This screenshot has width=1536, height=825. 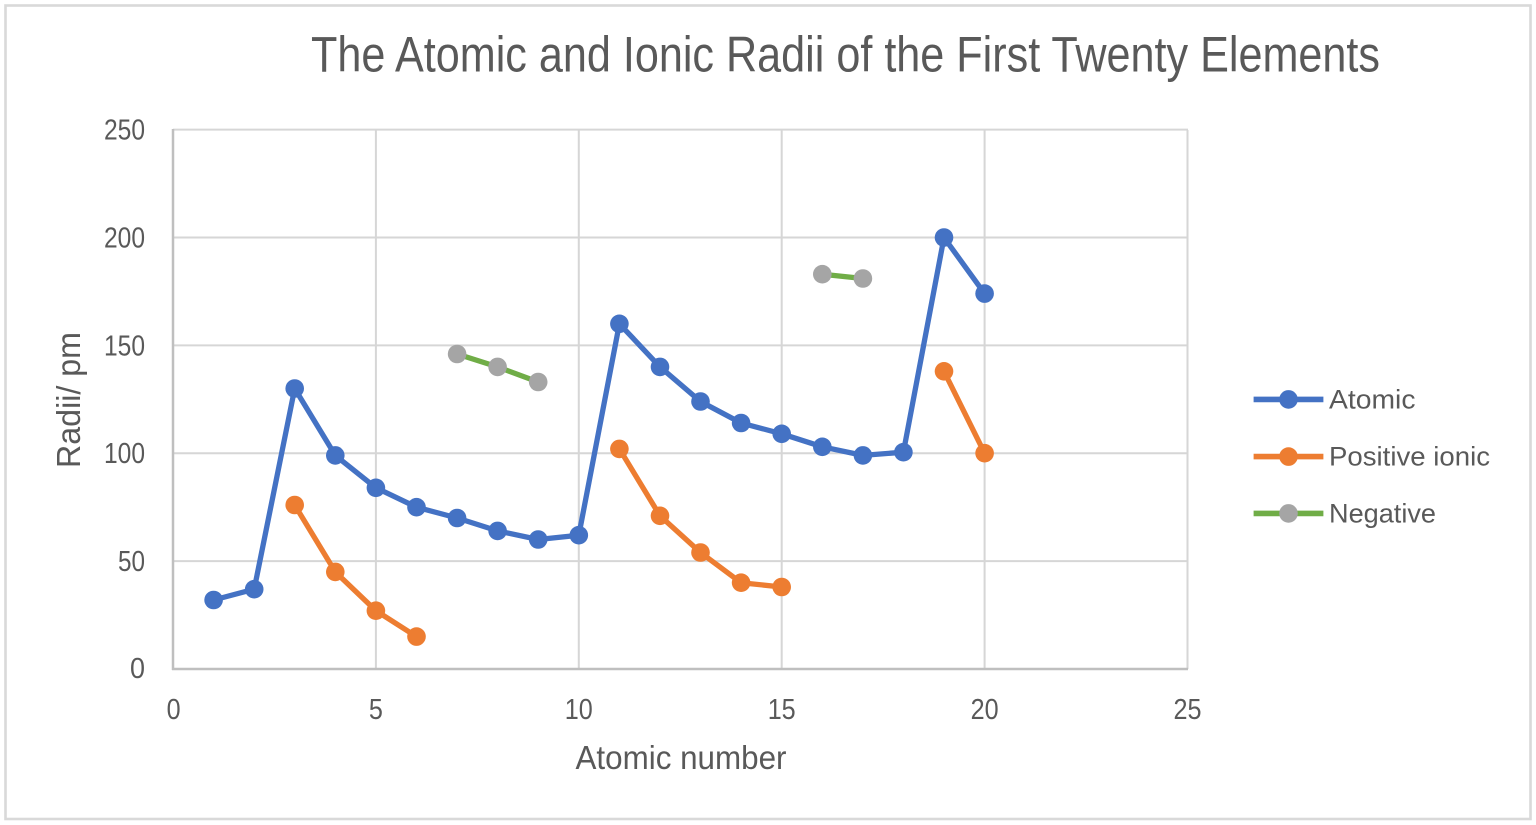 I want to click on svg-text: Positive ionic, so click(x=1409, y=457).